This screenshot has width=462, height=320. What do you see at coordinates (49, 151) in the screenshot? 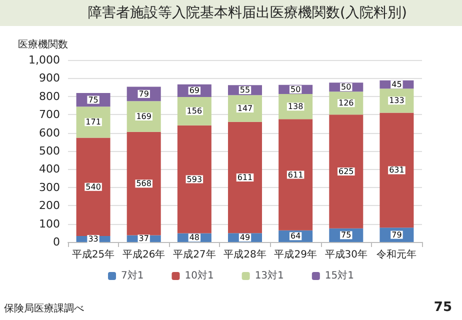
I see `y-tick-label: 500` at bounding box center [49, 151].